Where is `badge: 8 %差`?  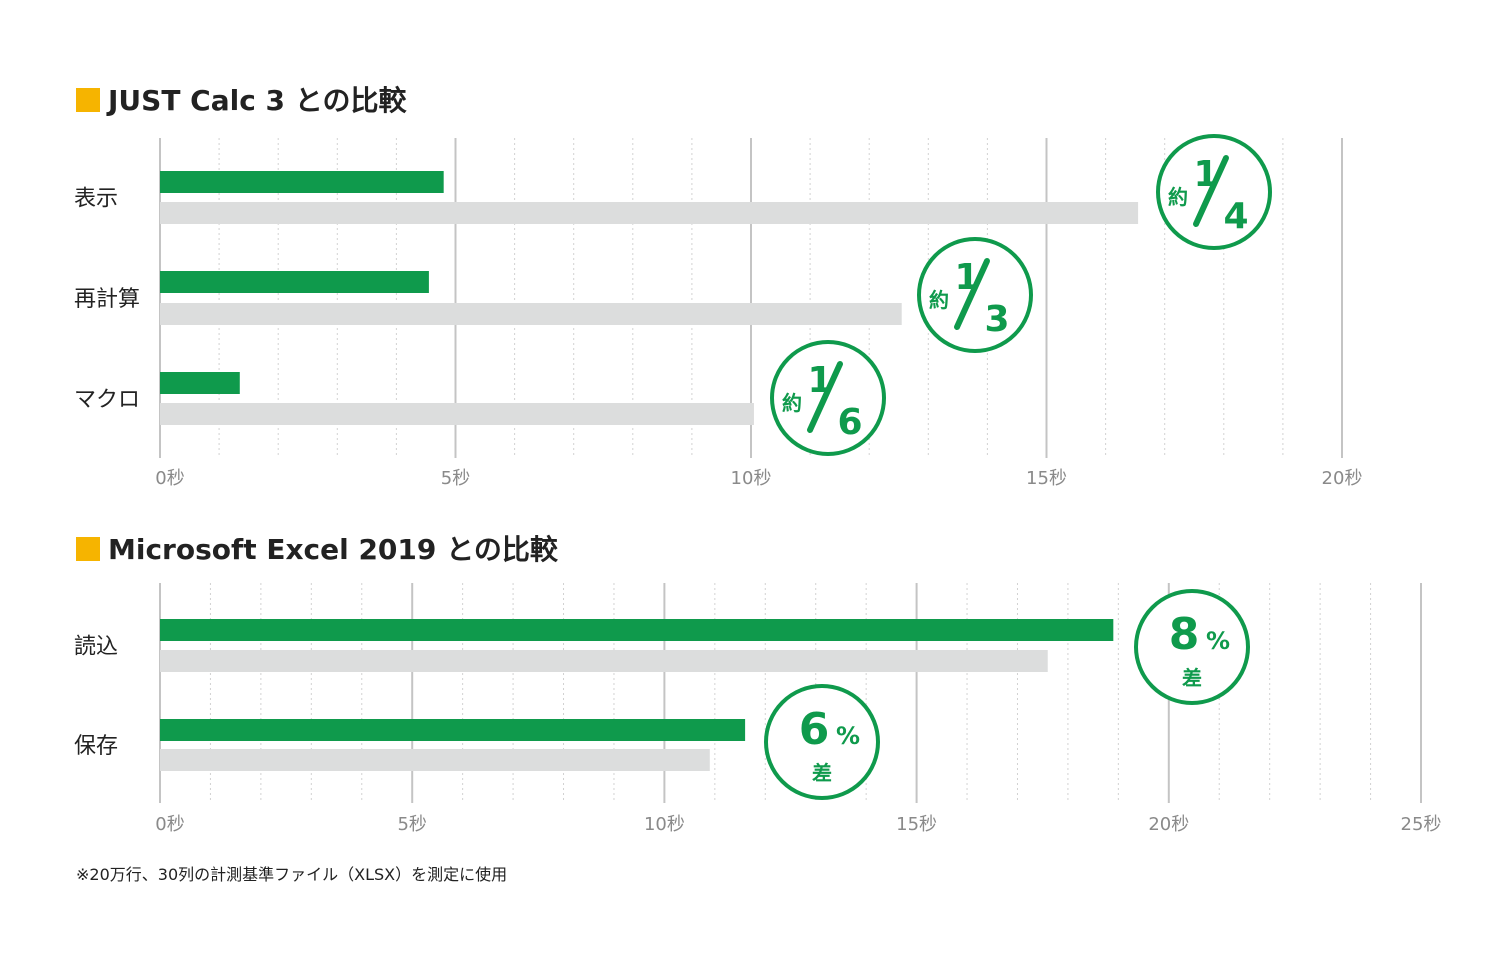 badge: 8 %差 is located at coordinates (1192, 647).